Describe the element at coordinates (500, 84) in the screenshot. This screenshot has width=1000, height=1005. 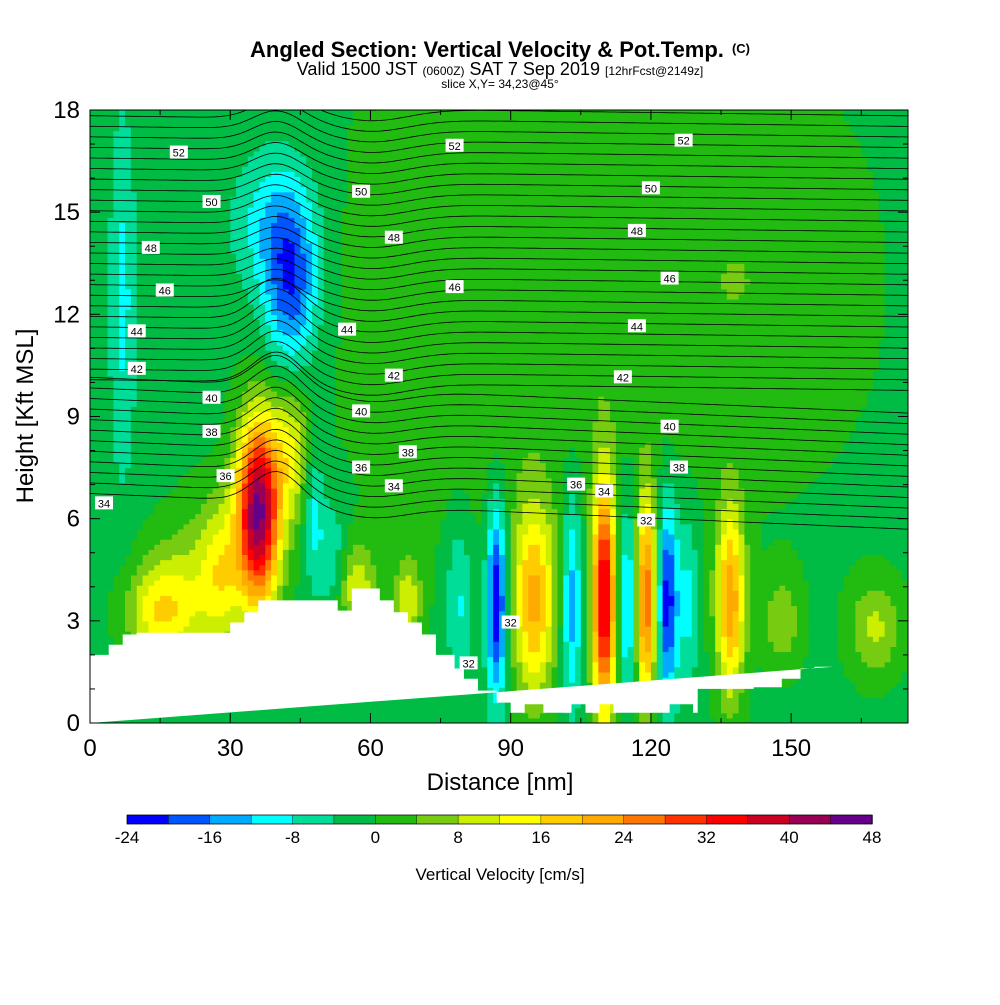
I see `slice-subtitle: slice X,Y= 34,23@45°` at that location.